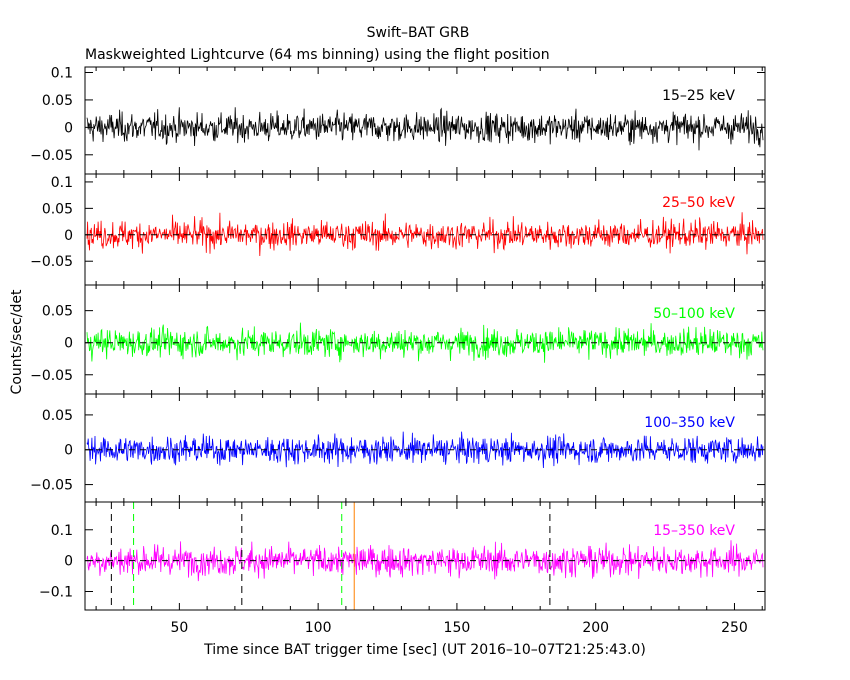  I want to click on band-label-5: 15–350 keV, so click(694, 531).